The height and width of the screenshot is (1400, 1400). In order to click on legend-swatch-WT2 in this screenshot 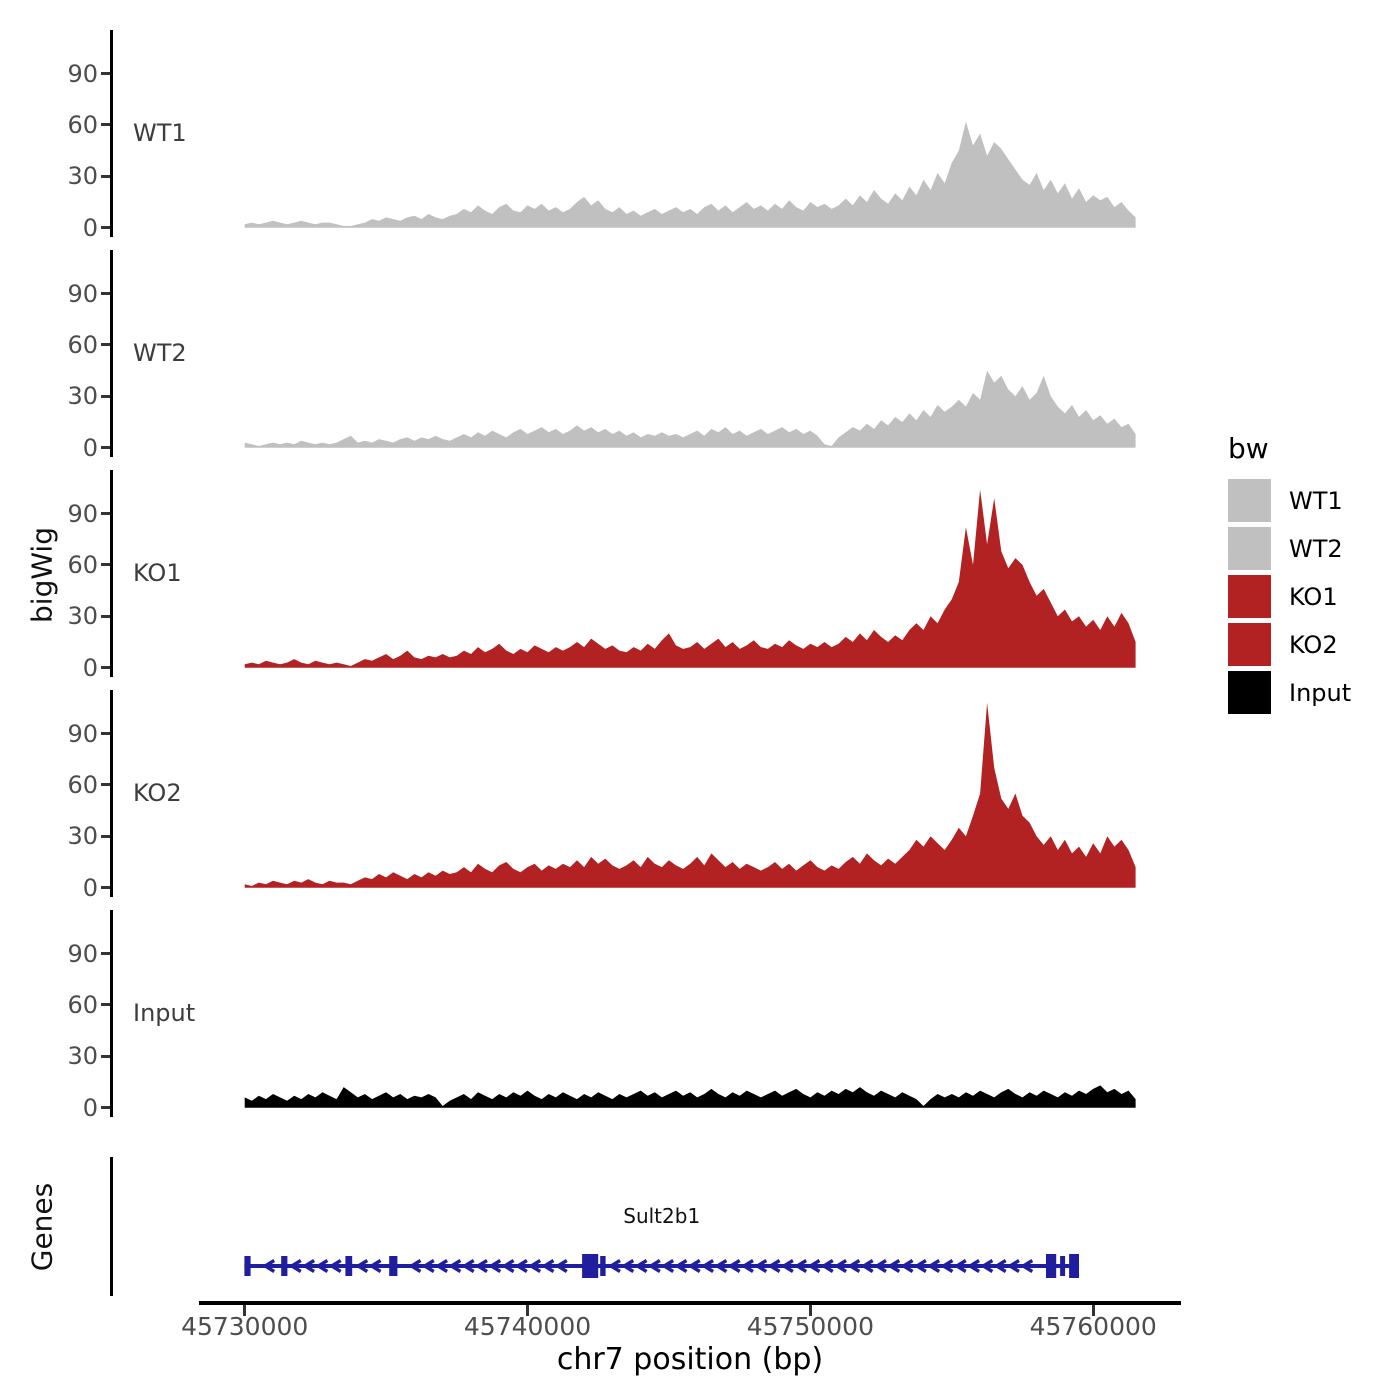, I will do `click(1249, 548)`.